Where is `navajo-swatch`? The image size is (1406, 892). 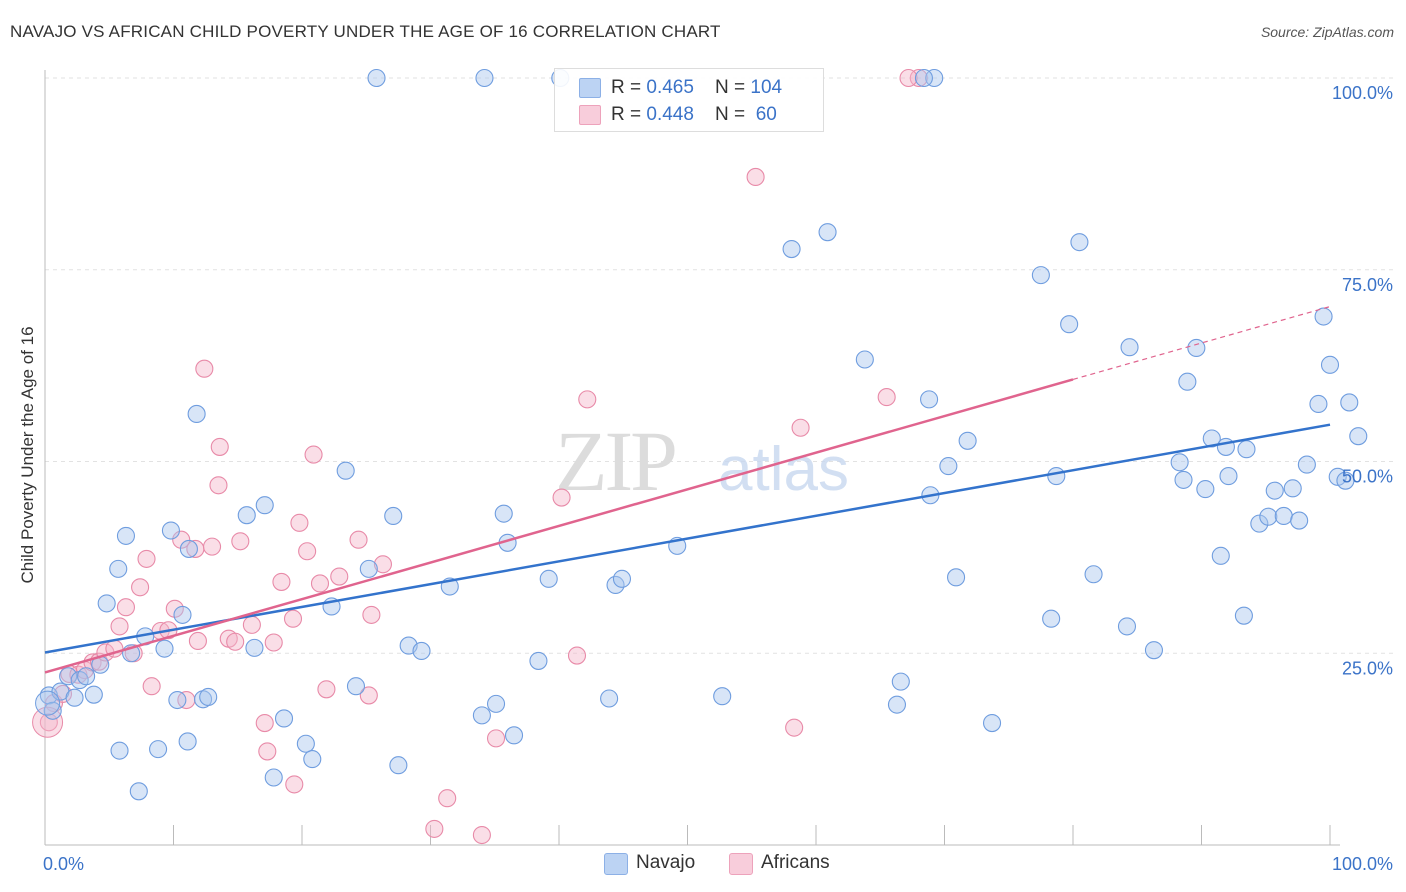
navajo-swatch is located at coordinates (590, 88).